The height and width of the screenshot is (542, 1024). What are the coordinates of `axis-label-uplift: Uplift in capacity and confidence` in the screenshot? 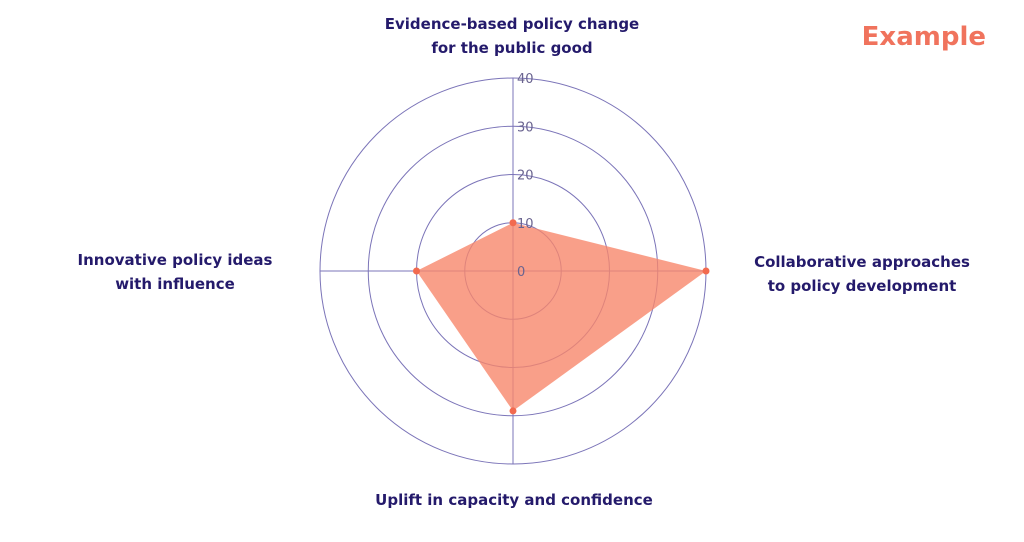 It's located at (514, 500).